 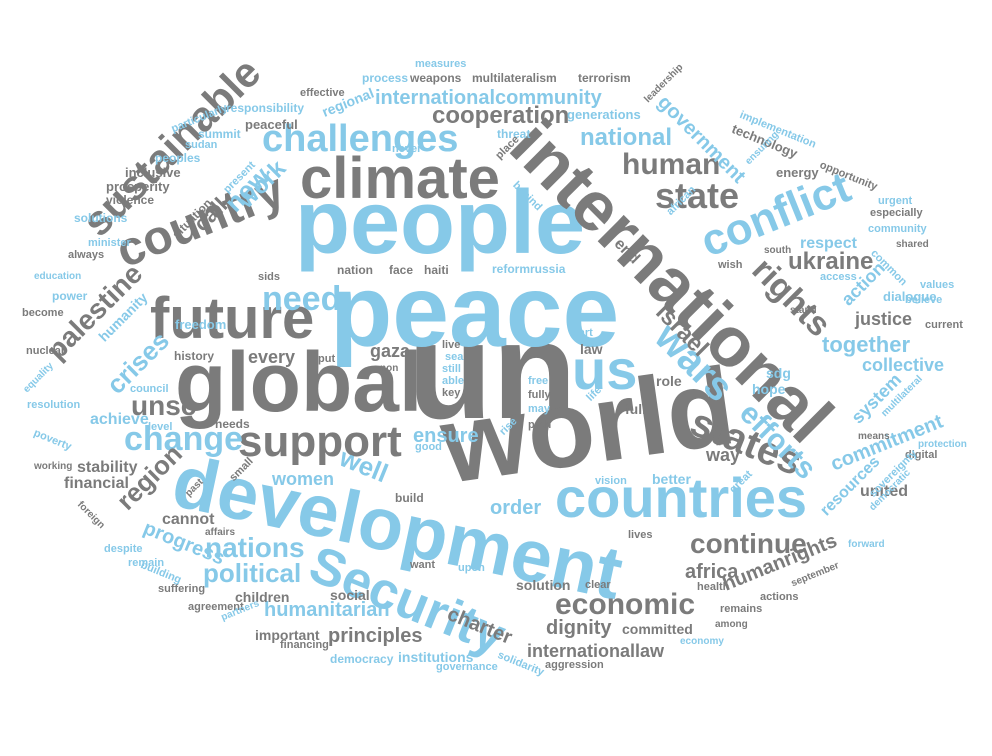 What do you see at coordinates (46, 351) in the screenshot?
I see `word-nuclear: nuclear` at bounding box center [46, 351].